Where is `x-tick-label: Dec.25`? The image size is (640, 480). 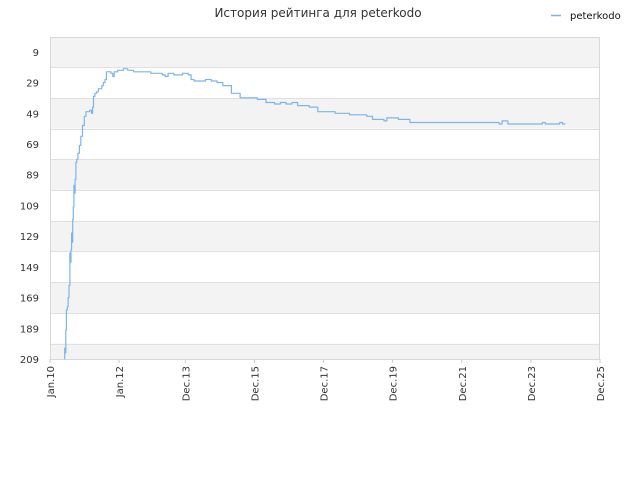 x-tick-label: Dec.25 is located at coordinates (601, 383).